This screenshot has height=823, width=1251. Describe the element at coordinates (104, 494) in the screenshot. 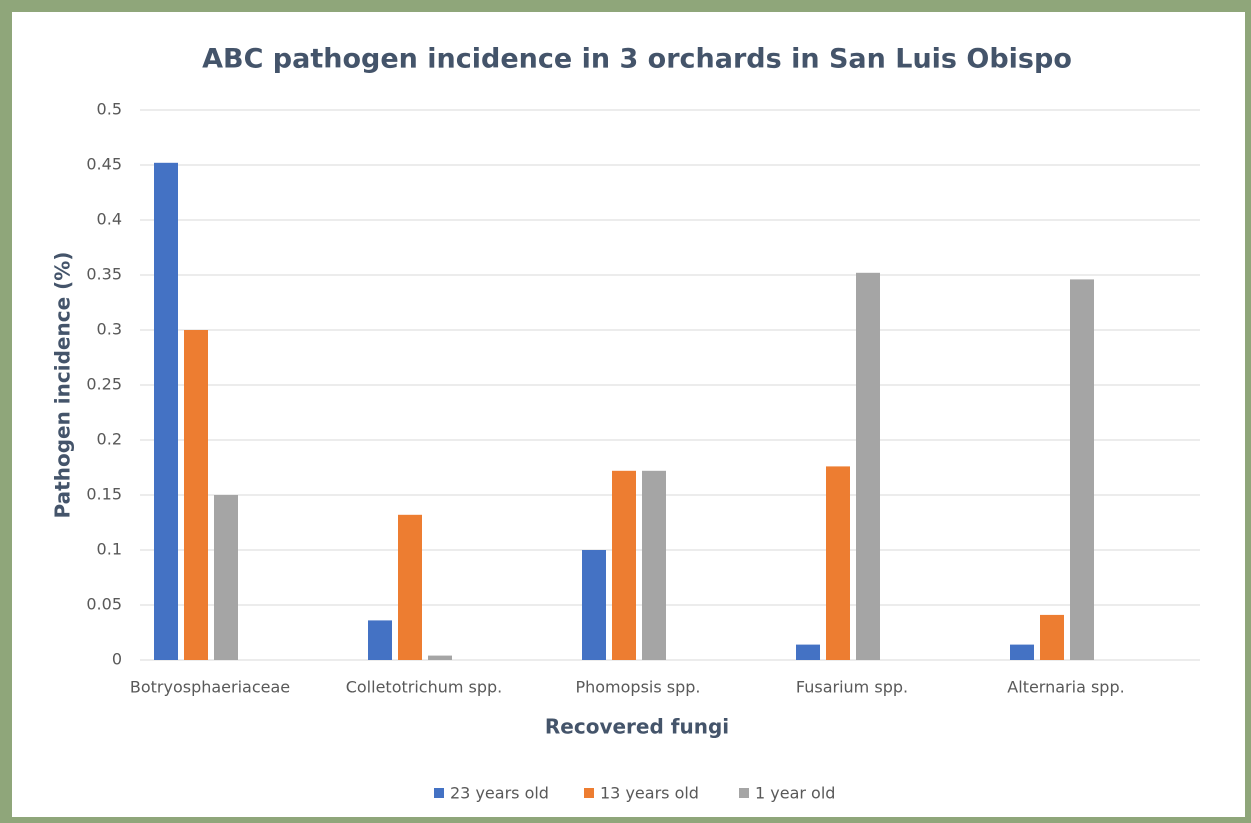

I see `y-tick-label: 0.15` at that location.